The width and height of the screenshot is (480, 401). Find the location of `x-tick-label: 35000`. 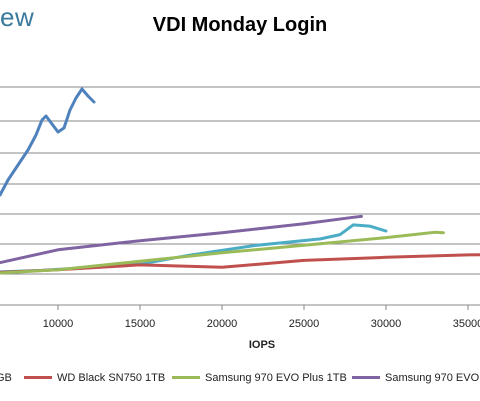

x-tick-label: 35000 is located at coordinates (466, 324).